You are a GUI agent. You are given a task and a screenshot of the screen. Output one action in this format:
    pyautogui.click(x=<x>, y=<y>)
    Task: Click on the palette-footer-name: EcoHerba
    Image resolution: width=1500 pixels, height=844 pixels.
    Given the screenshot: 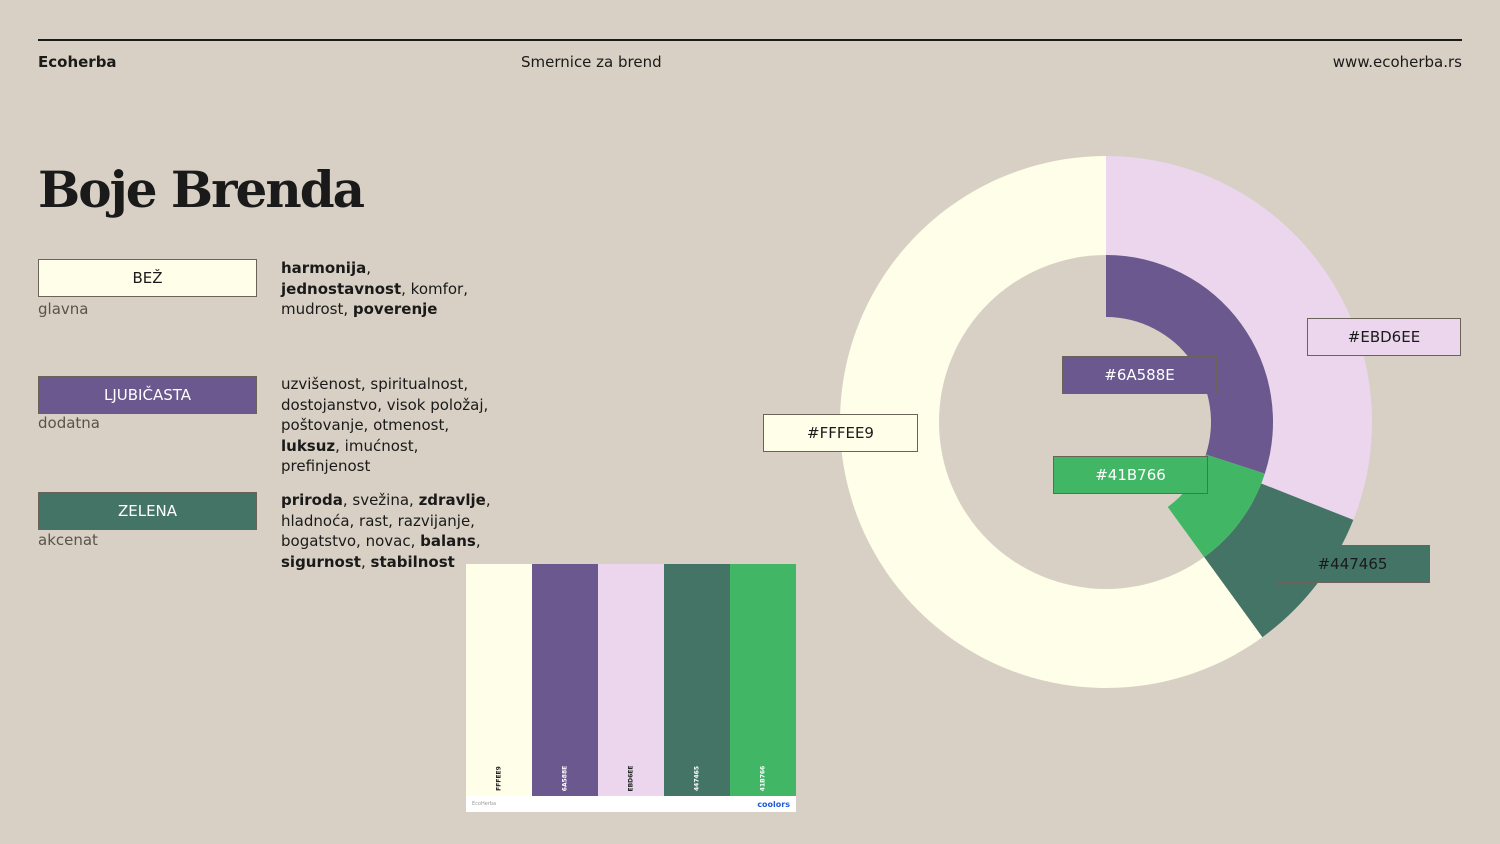 What is the action you would take?
    pyautogui.click(x=484, y=804)
    